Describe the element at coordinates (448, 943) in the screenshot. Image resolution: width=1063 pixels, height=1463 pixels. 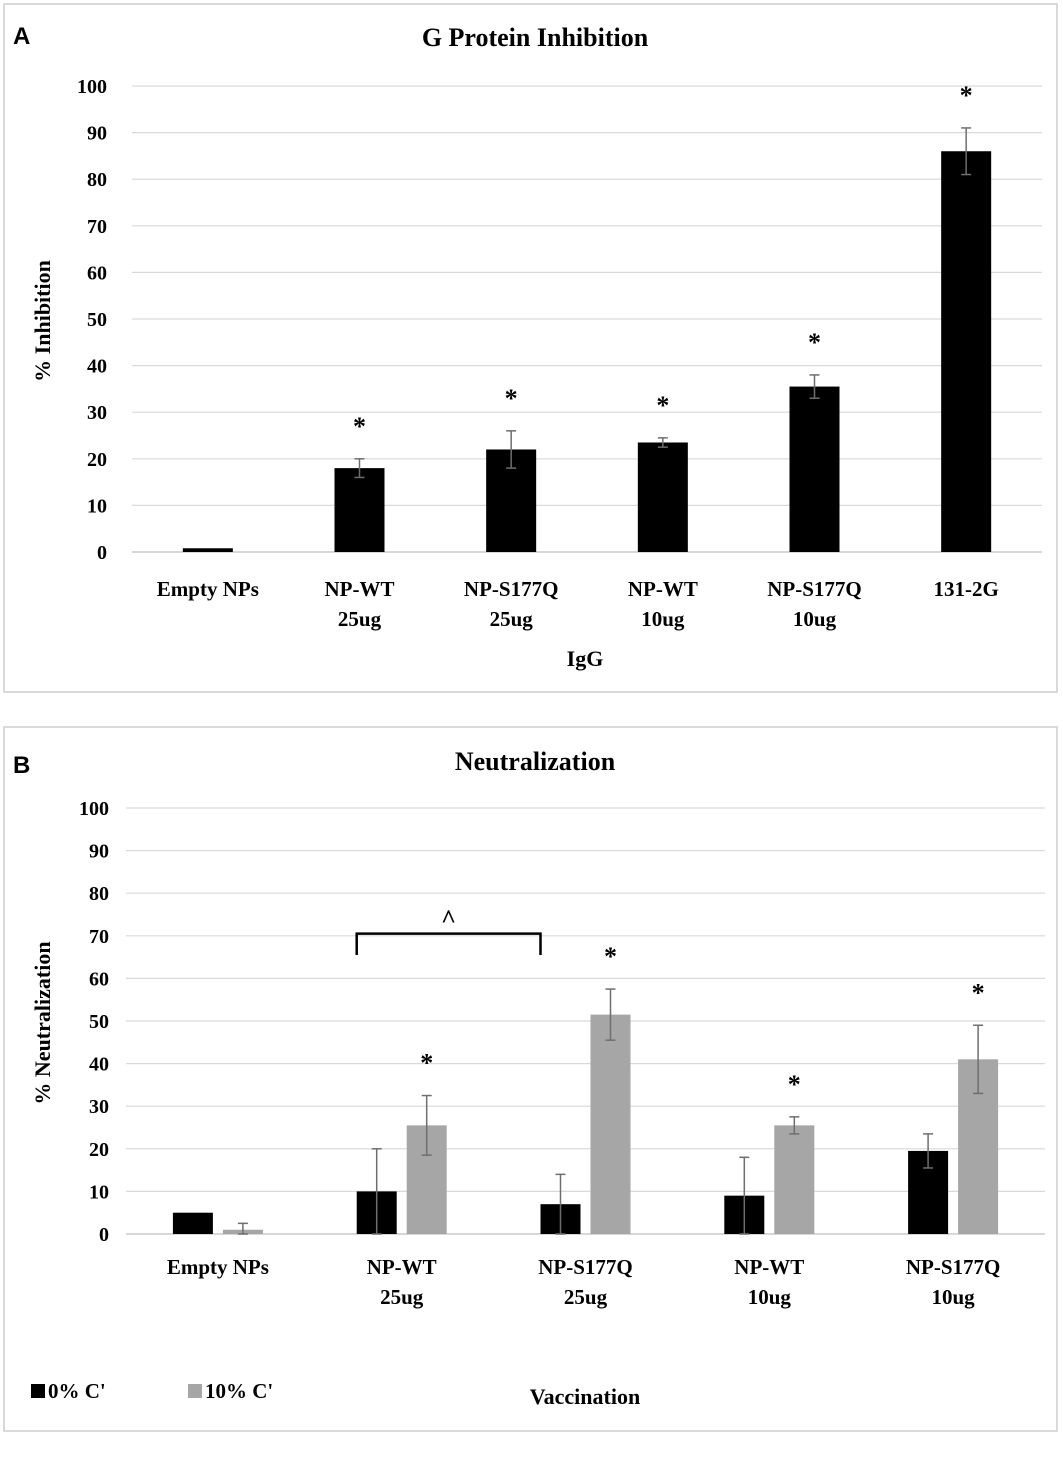
I see `significance-bracket` at that location.